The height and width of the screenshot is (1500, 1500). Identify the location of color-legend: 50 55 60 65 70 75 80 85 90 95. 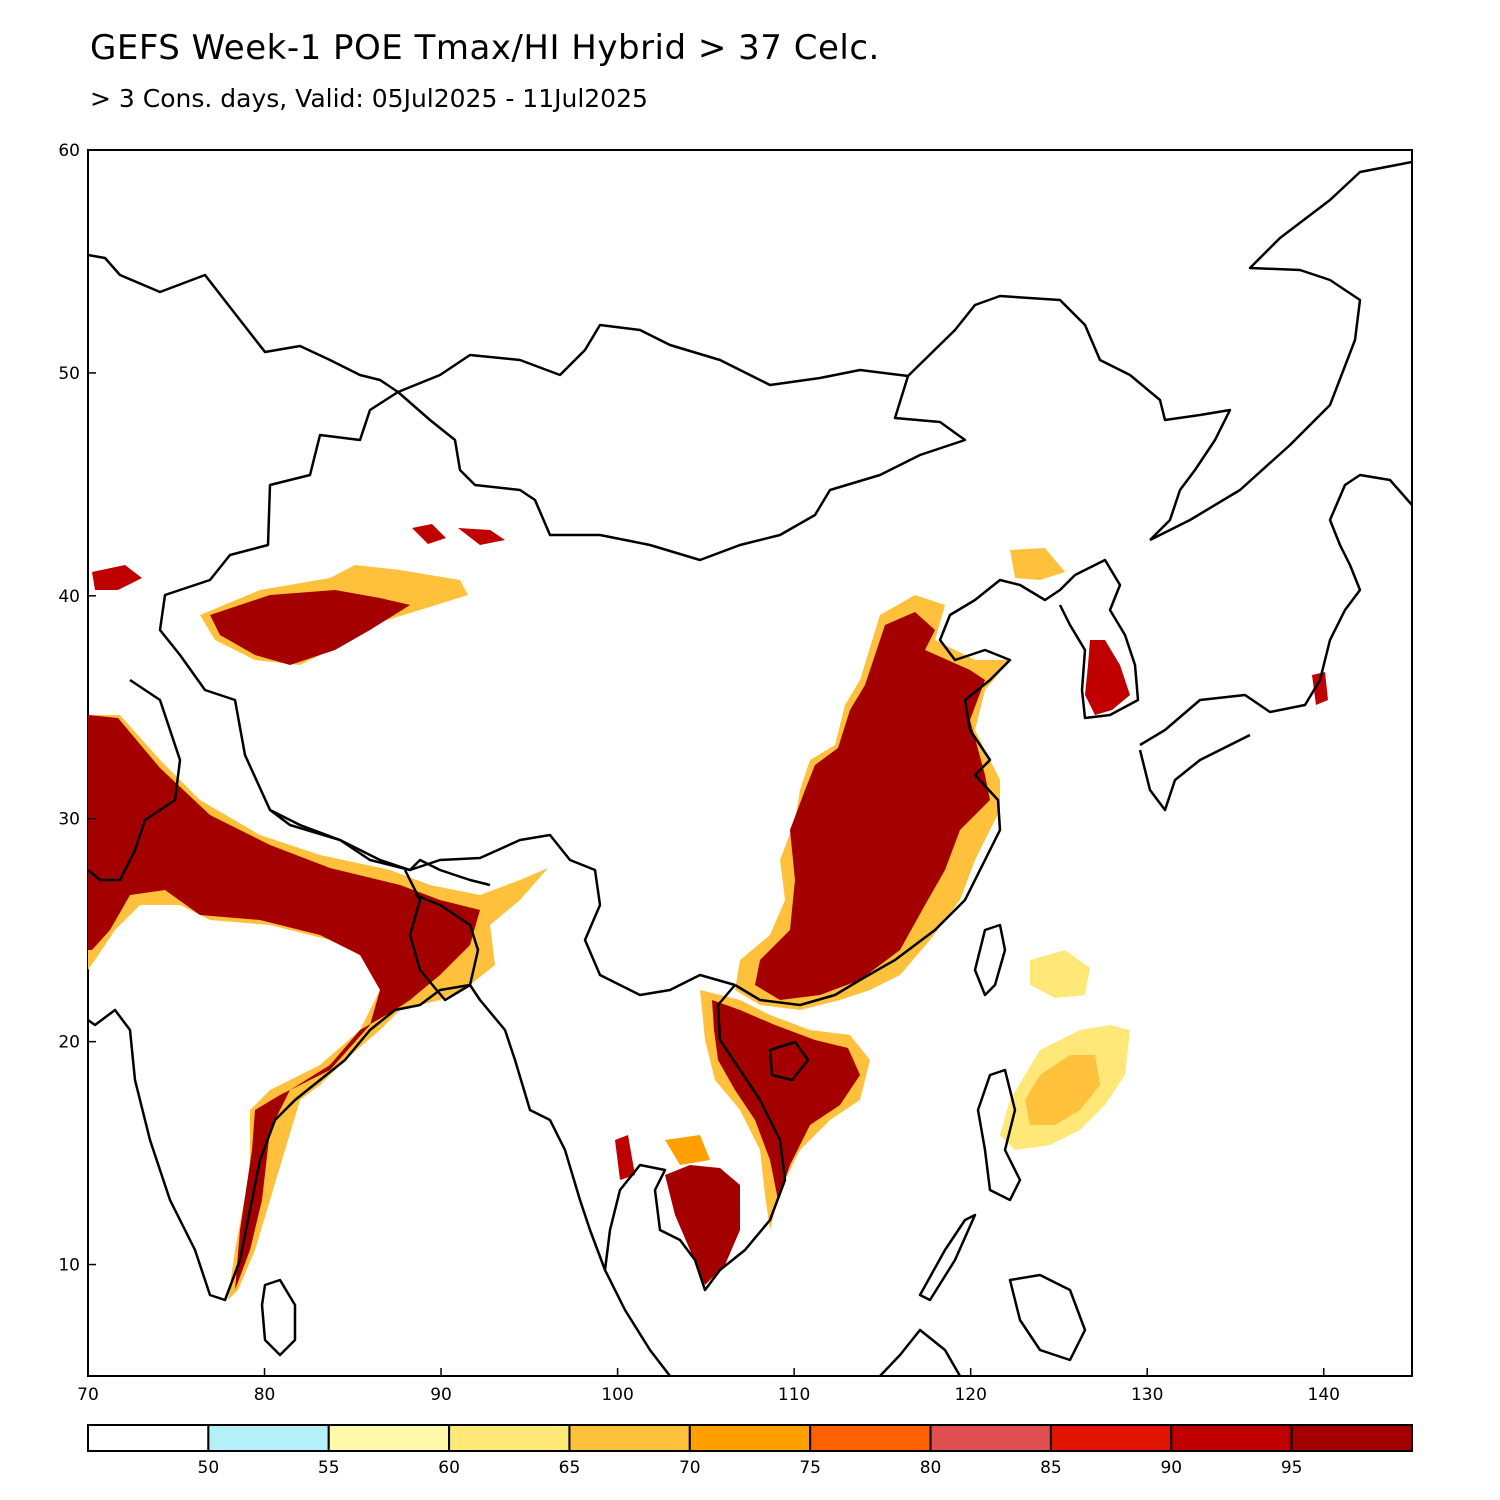
(750, 1451).